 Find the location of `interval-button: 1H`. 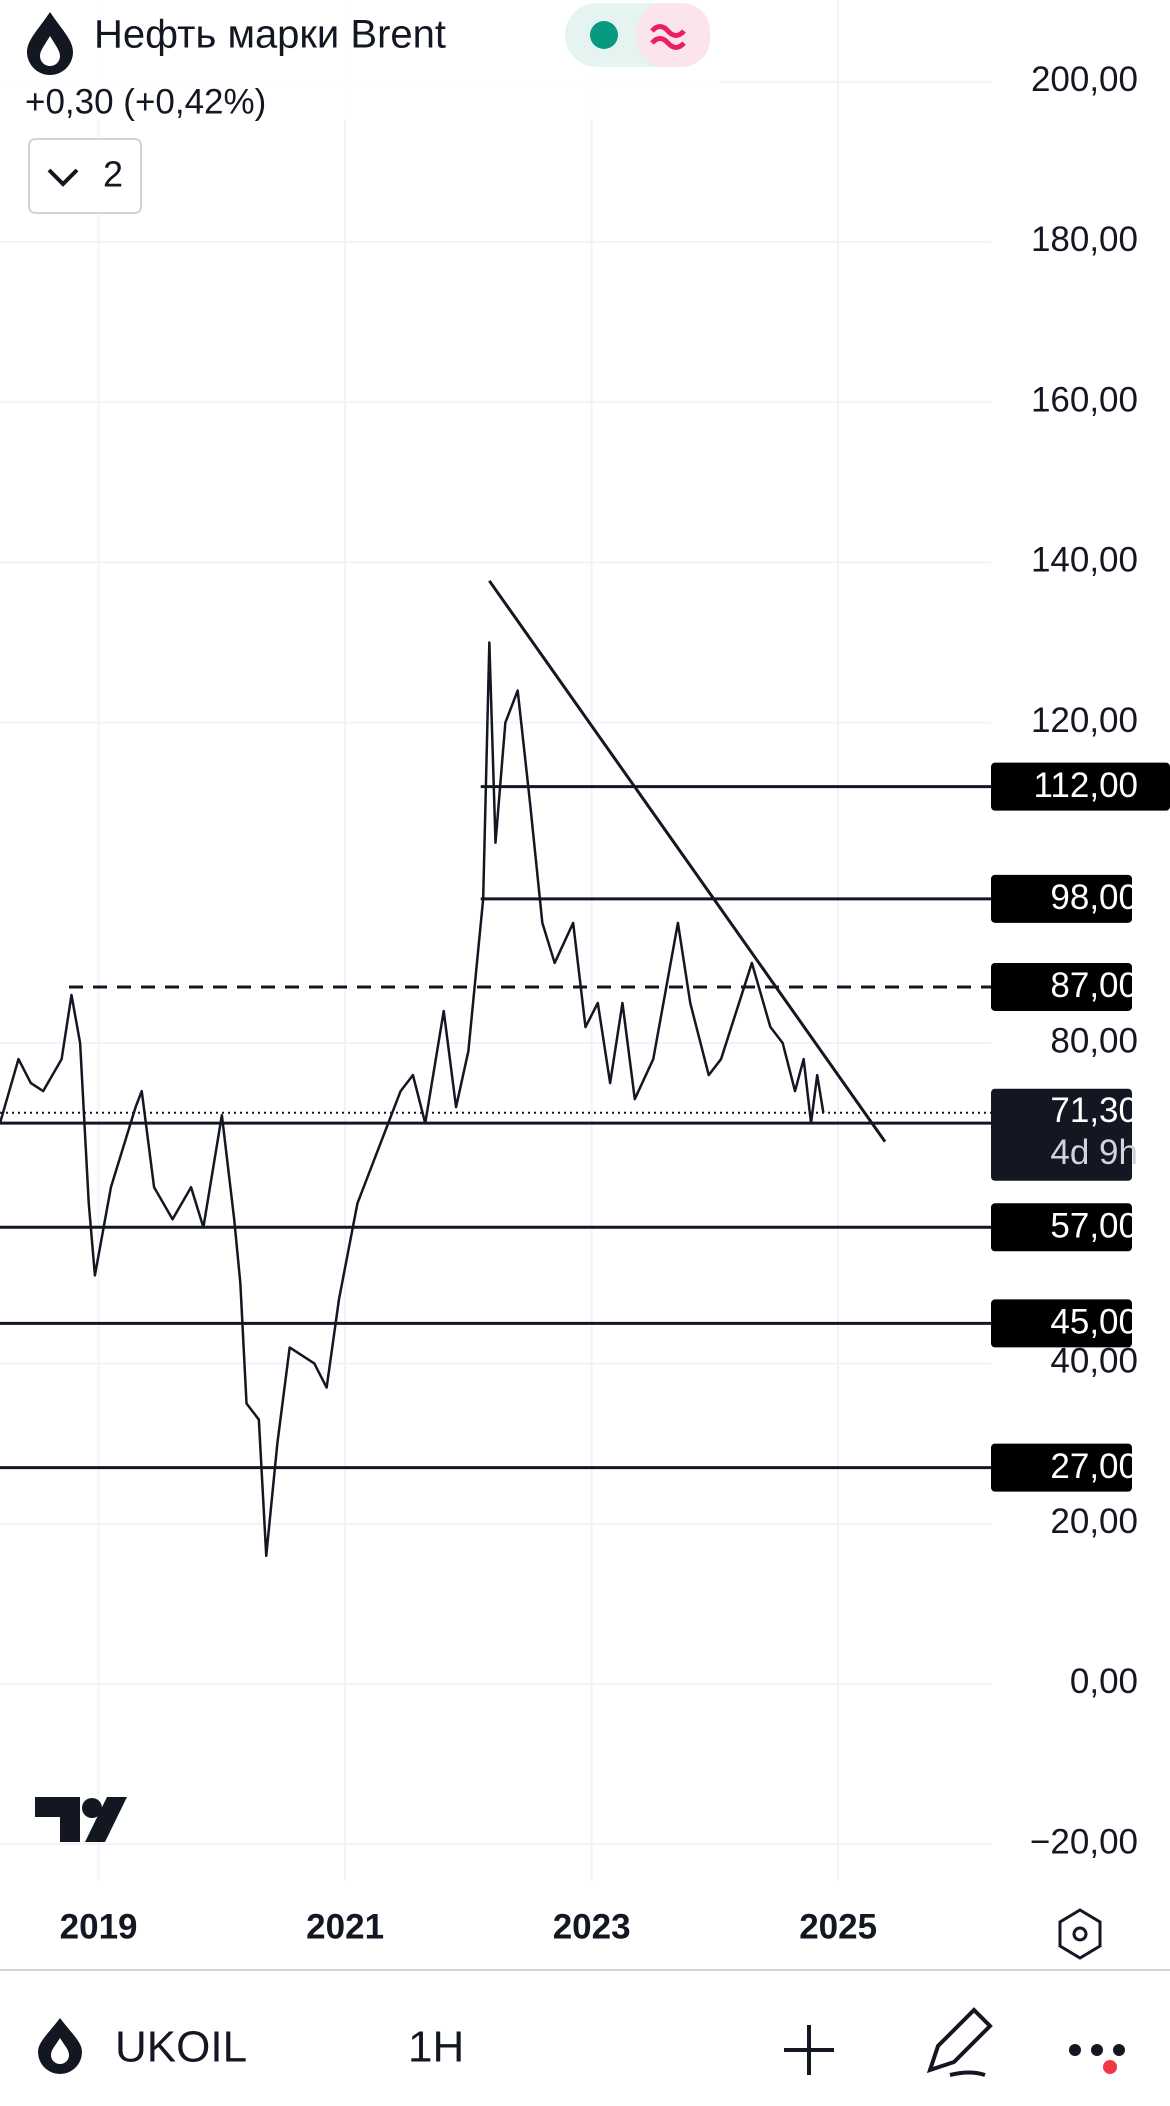

interval-button: 1H is located at coordinates (436, 2047).